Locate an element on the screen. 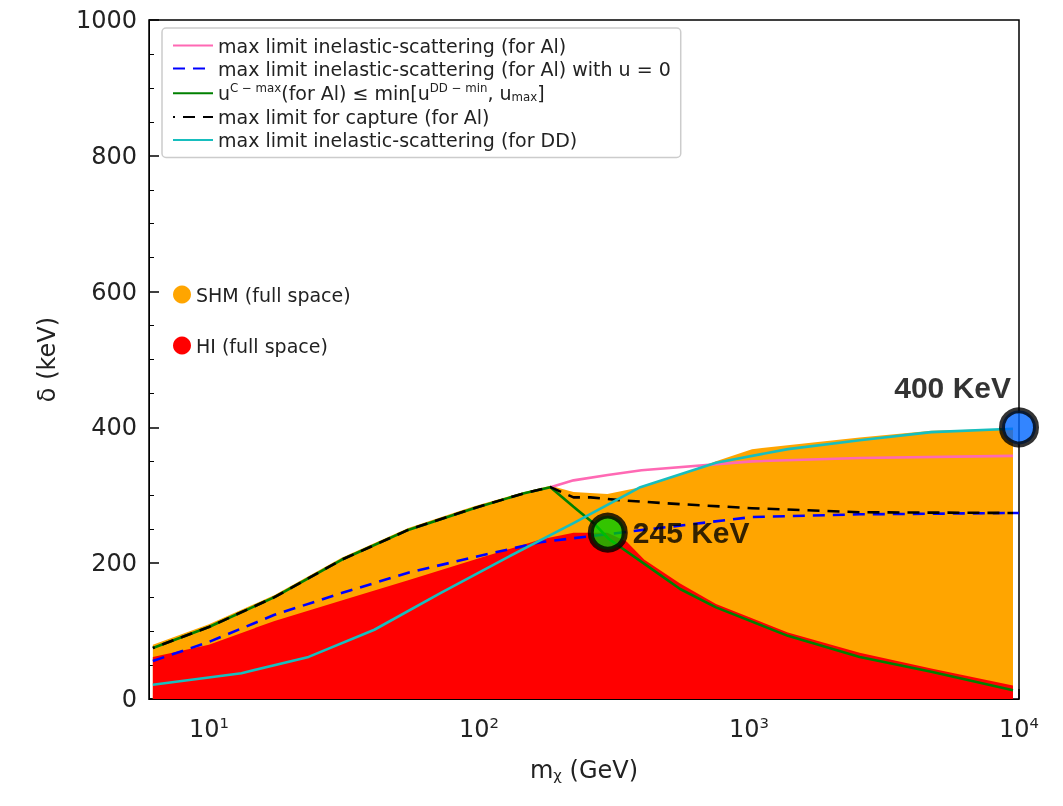 This screenshot has width=1063, height=806. legend-label: max limit for capture (for Al) is located at coordinates (354, 117).